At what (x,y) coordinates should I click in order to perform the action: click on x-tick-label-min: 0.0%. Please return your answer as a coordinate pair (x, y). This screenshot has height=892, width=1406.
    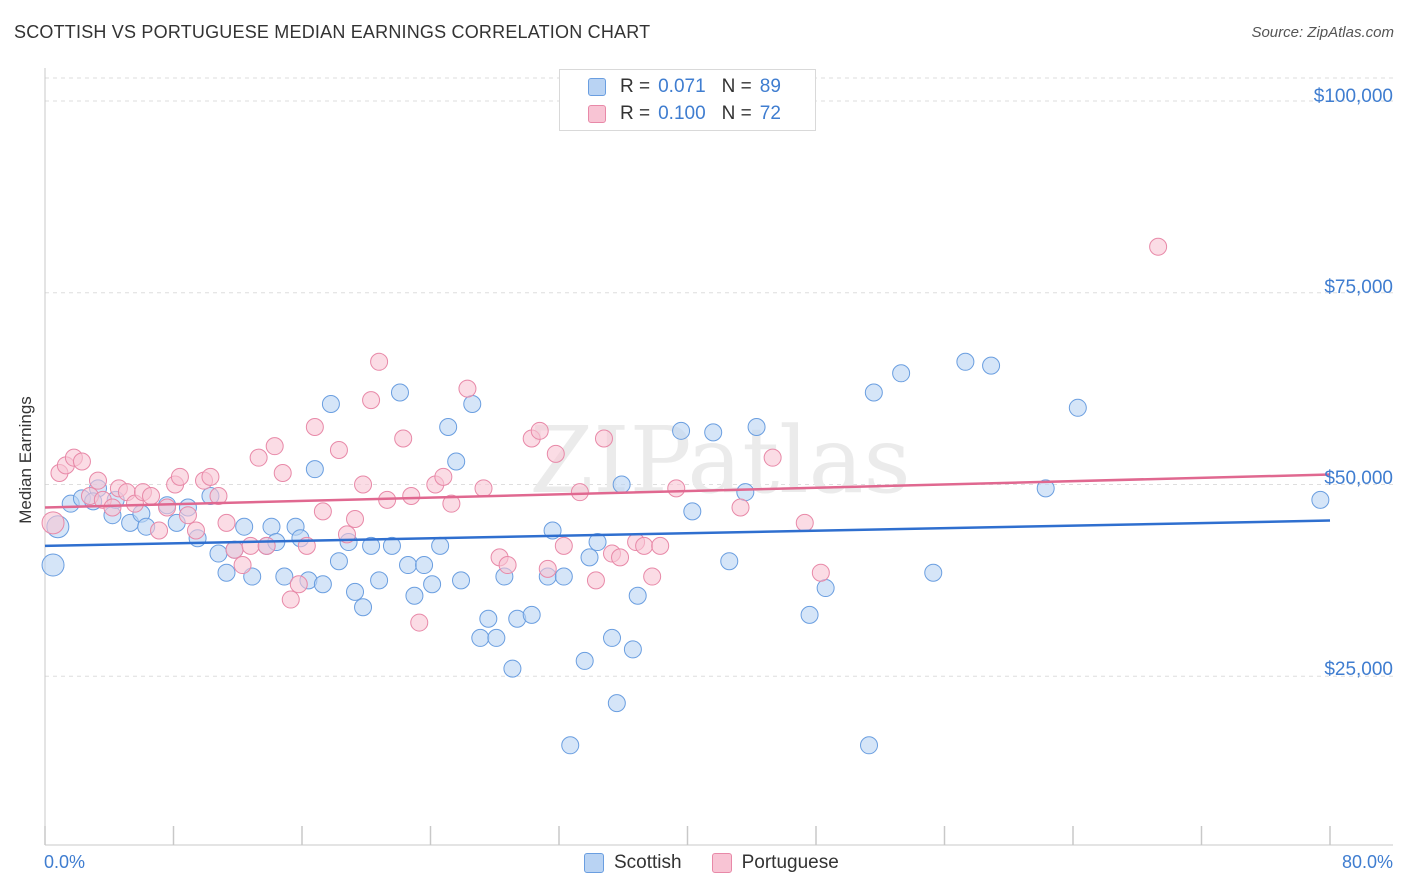
    Looking at the image, I should click on (65, 862).